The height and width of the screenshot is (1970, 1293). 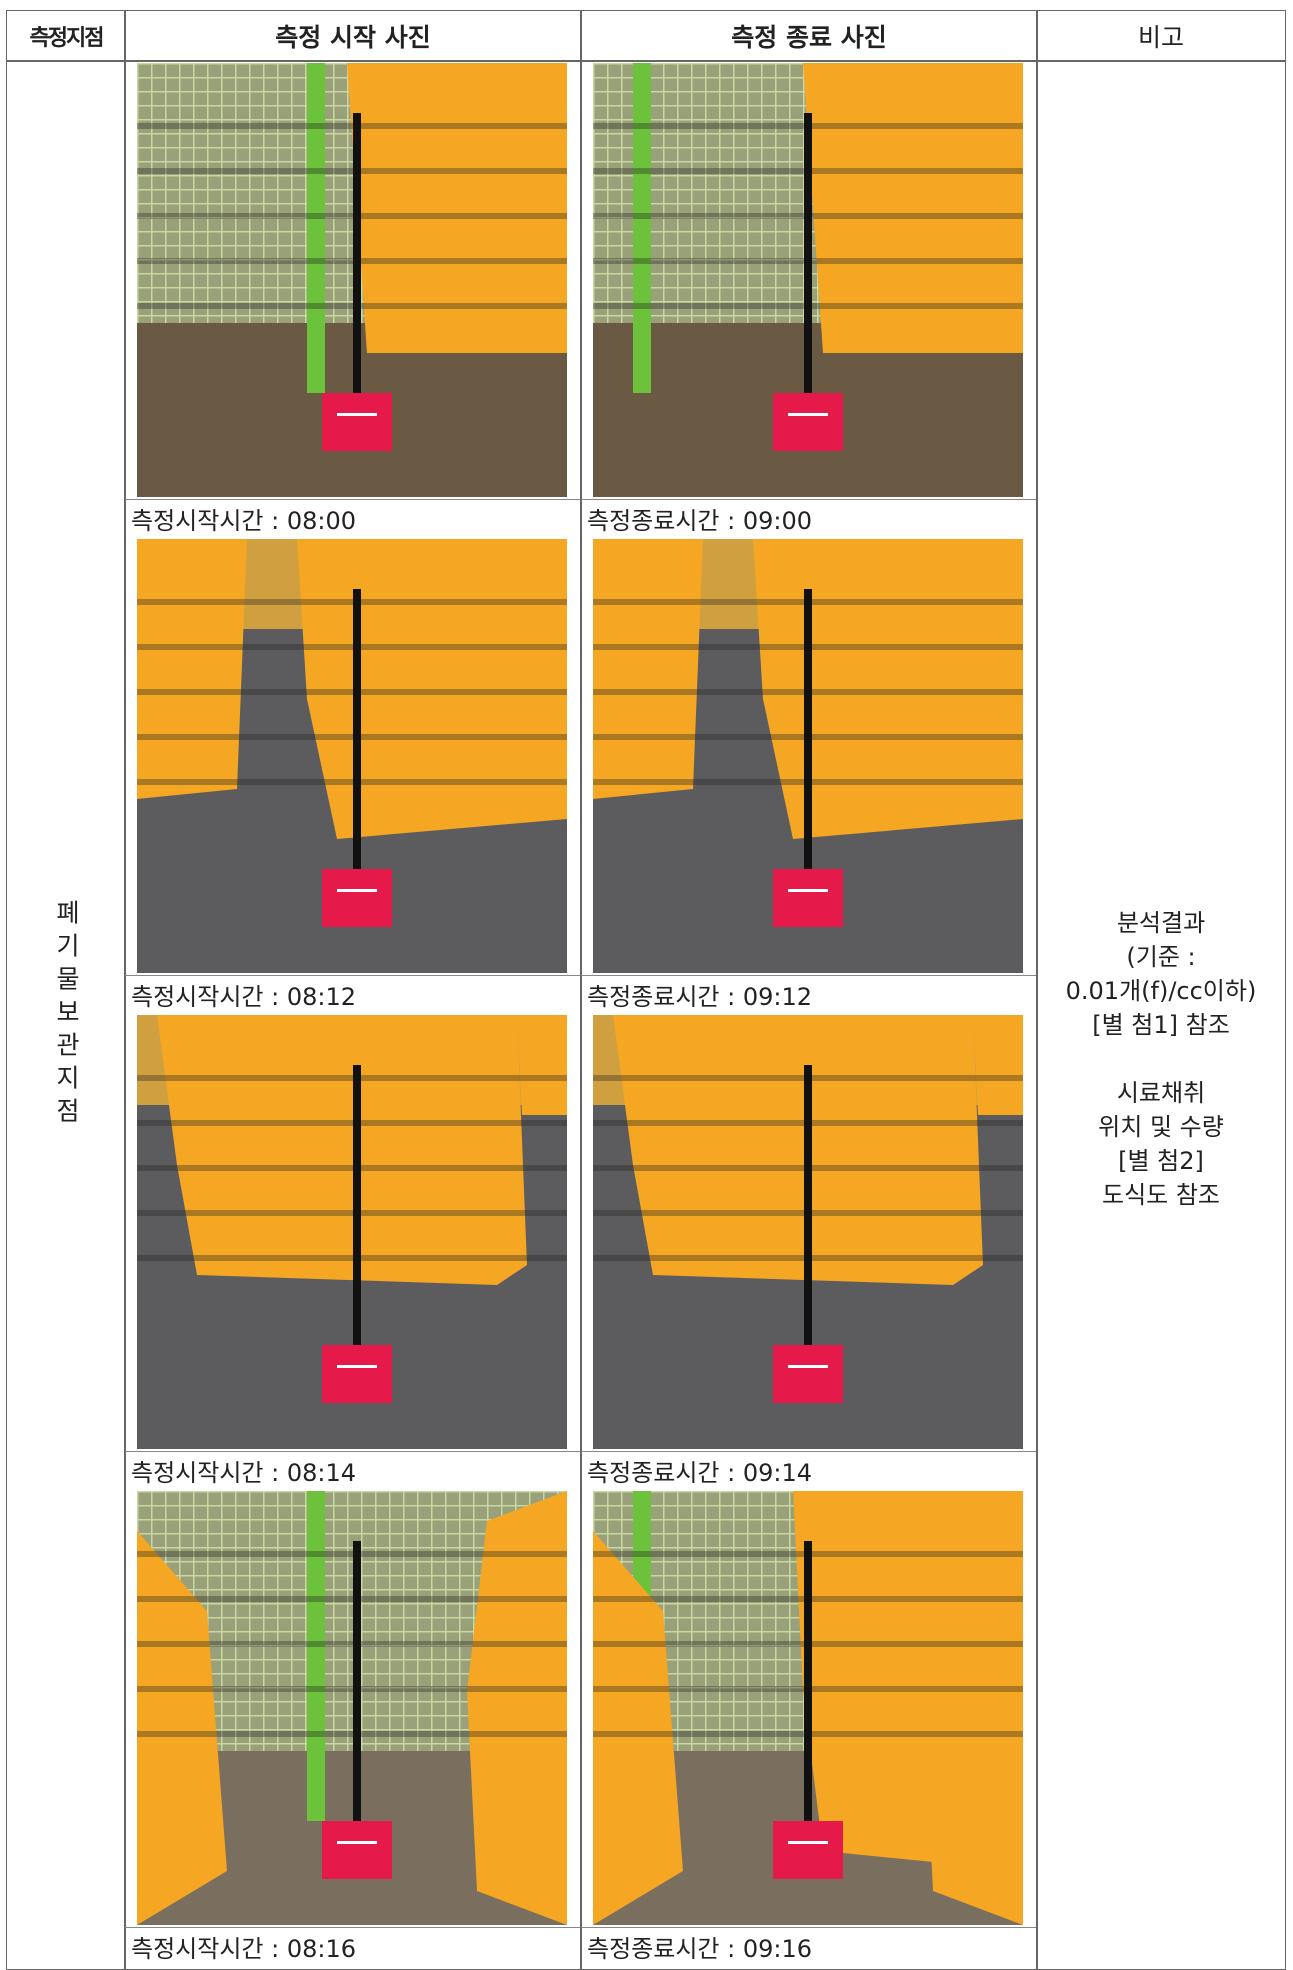 What do you see at coordinates (1161, 1093) in the screenshot?
I see `remark-line: 시료채취` at bounding box center [1161, 1093].